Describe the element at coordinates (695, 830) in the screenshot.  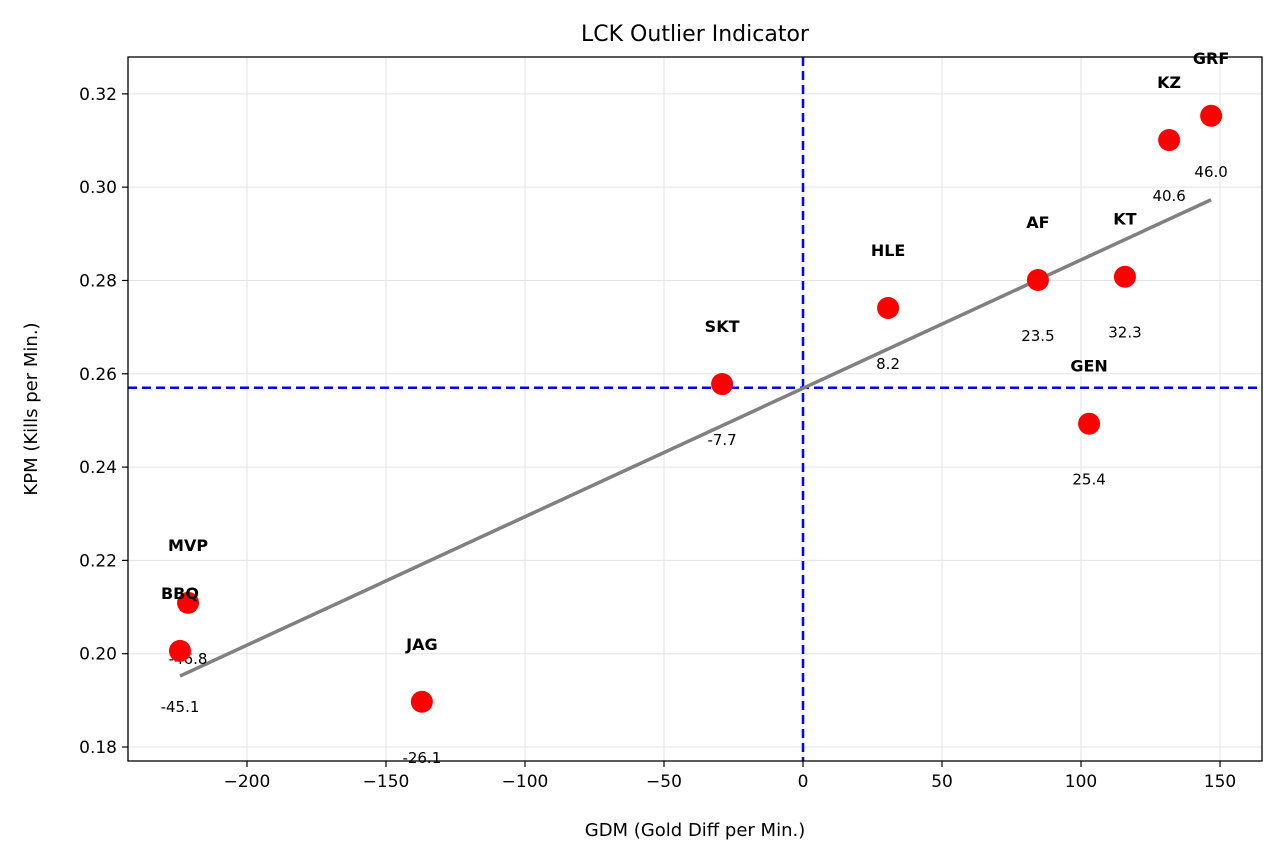
I see `x-axis-label: GDM (Gold Diff per Min.)` at that location.